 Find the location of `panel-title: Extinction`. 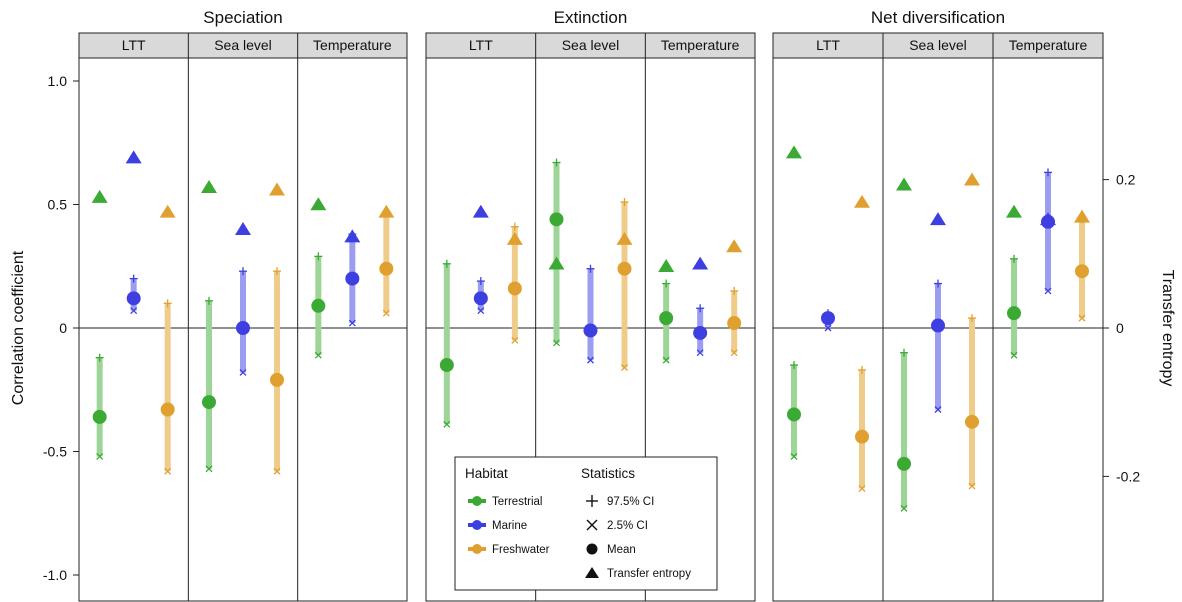

panel-title: Extinction is located at coordinates (591, 17).